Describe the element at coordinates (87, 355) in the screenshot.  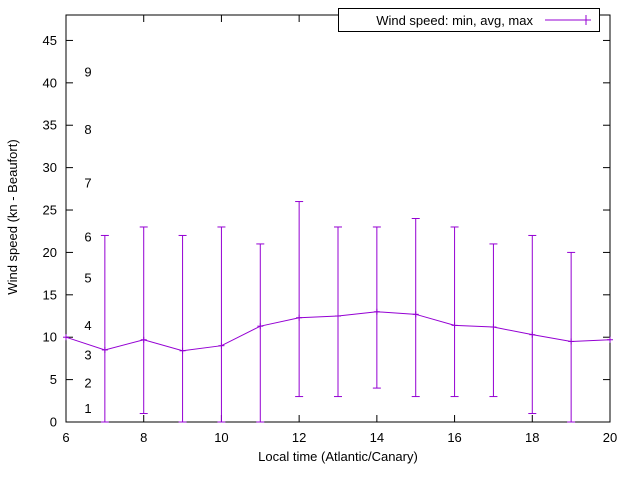
I see `beaufort-label: 3` at that location.